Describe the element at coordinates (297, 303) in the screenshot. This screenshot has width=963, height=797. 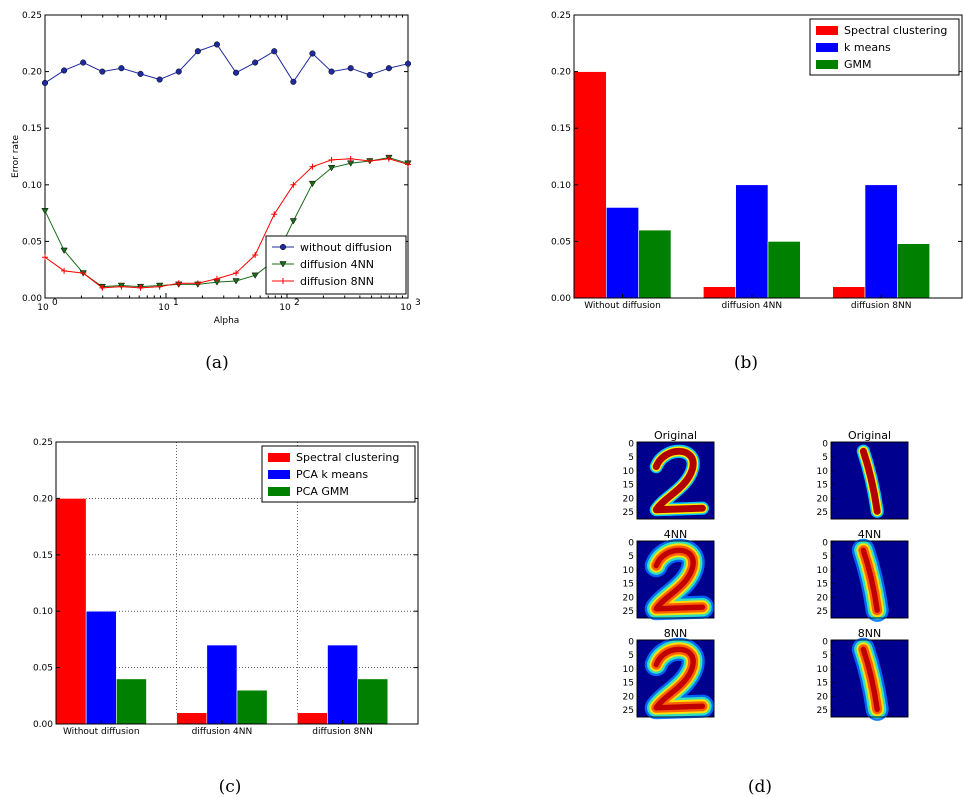
I see `x-tick-exponent: 2` at that location.